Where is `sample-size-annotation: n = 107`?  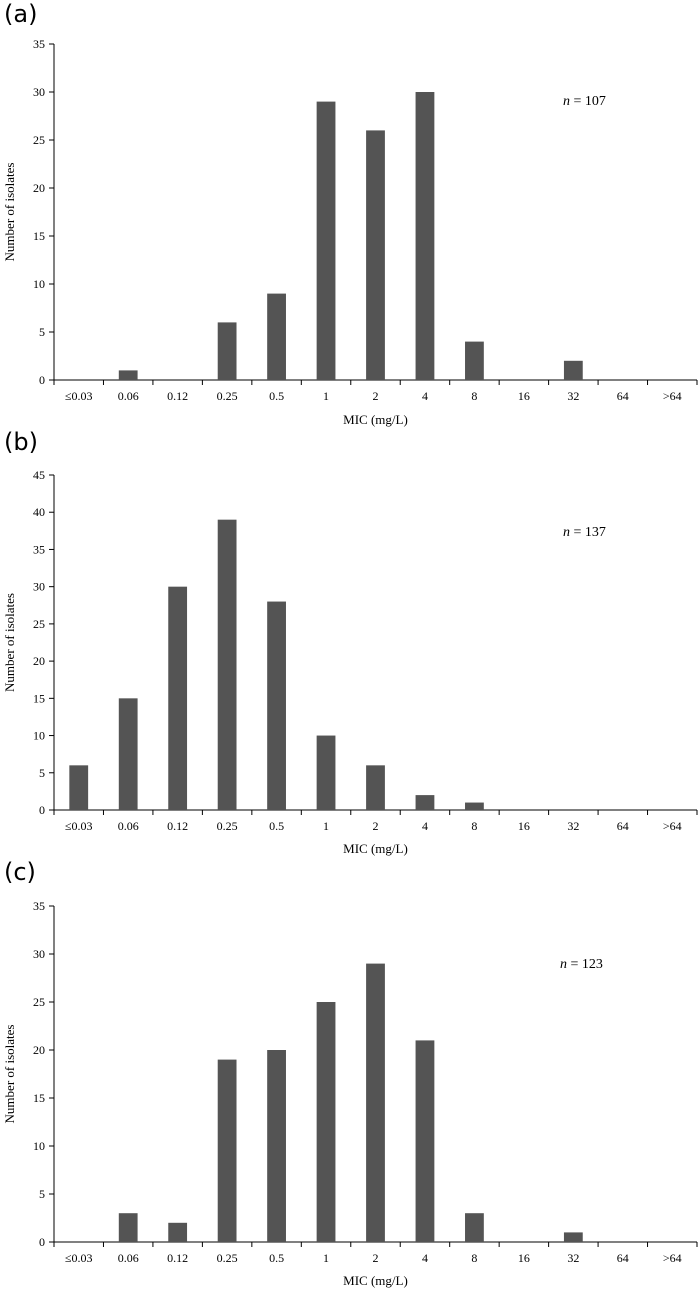 sample-size-annotation: n = 107 is located at coordinates (584, 101).